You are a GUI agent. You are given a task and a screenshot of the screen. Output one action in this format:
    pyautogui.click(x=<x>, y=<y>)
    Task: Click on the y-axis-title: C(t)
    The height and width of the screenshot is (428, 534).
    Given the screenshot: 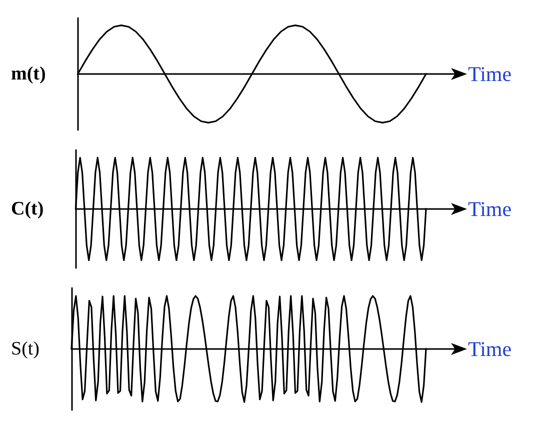 What is the action you would take?
    pyautogui.click(x=27, y=209)
    